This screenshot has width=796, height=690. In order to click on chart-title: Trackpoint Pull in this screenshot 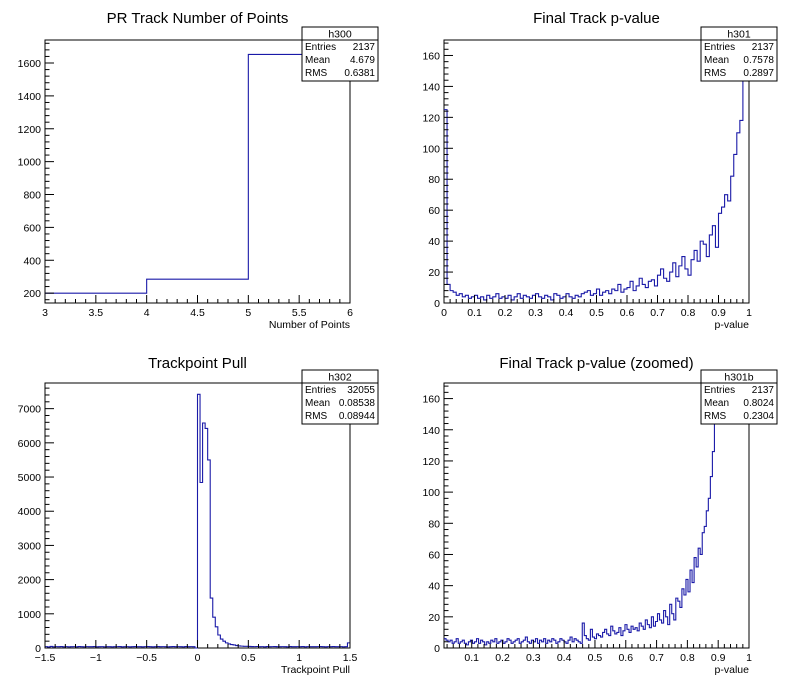, I will do `click(197, 363)`.